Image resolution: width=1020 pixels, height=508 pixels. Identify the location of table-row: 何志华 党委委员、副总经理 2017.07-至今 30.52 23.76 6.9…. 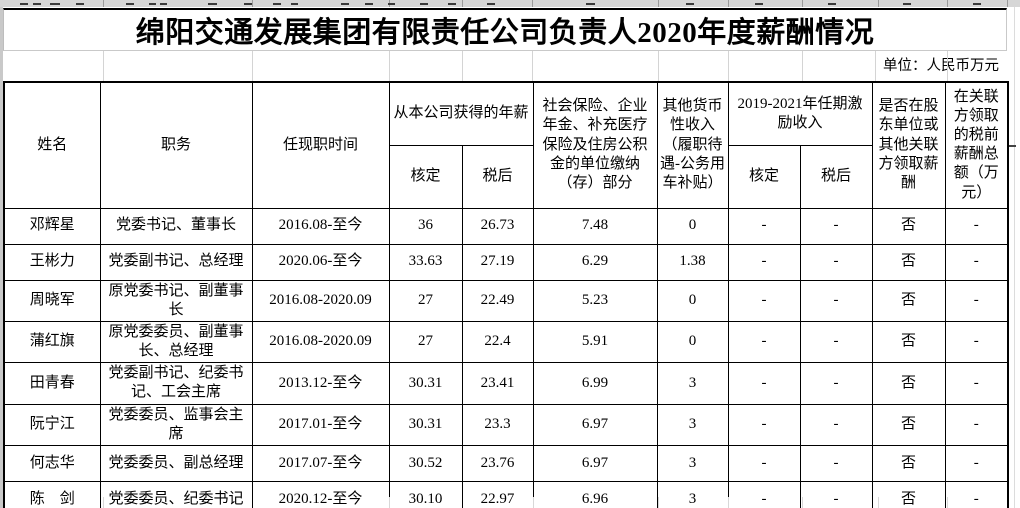
(506, 463).